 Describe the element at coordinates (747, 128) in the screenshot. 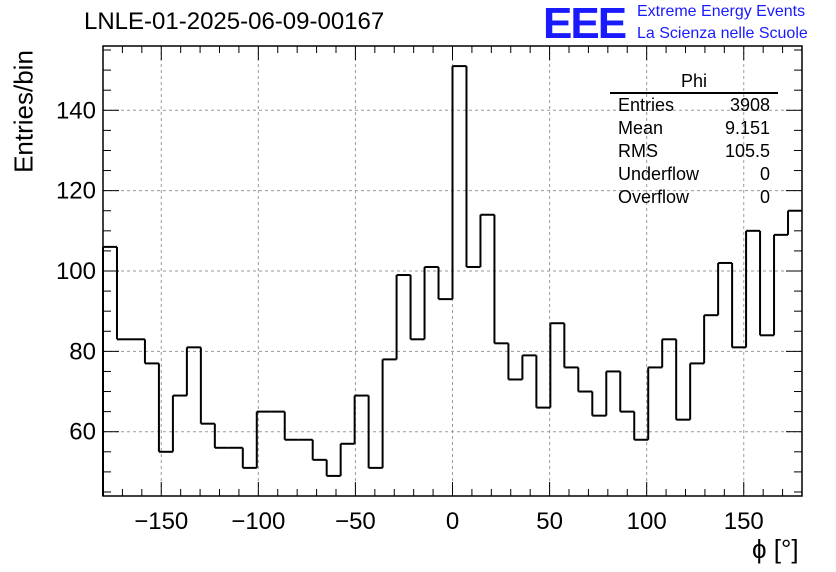

I see `stats-value: 9.151` at that location.